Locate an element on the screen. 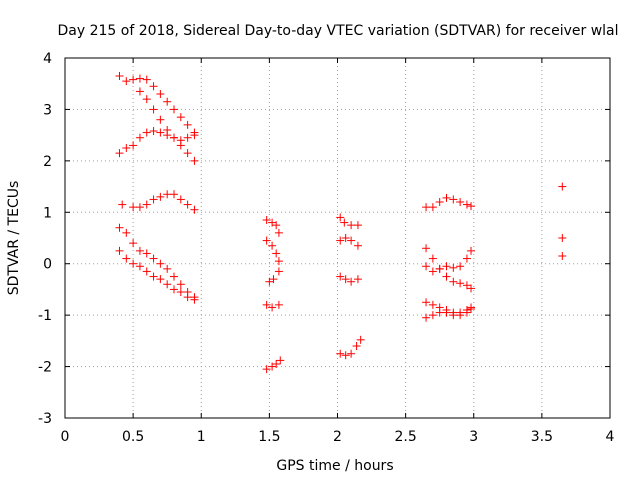 The image size is (640, 480). series-arc4_top is located at coordinates (449, 202).